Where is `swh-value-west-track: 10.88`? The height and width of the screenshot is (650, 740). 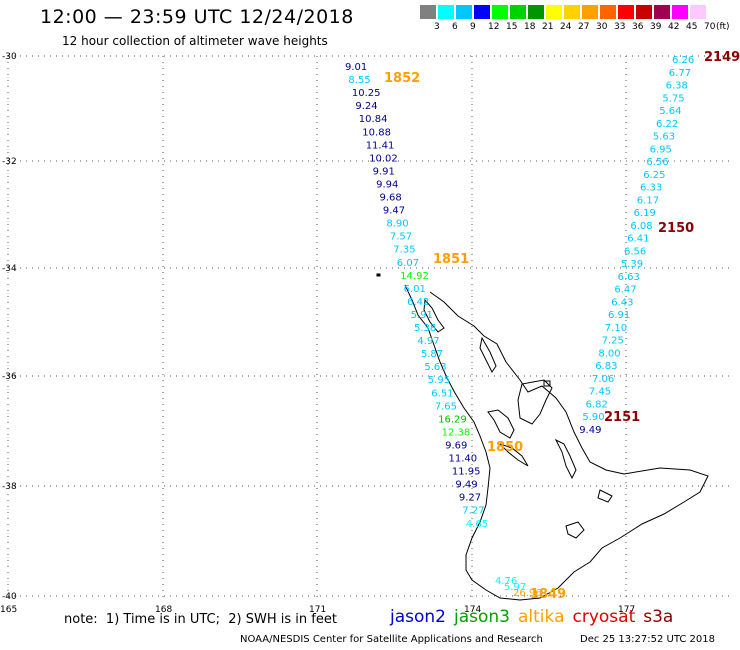
swh-value-west-track: 10.88 is located at coordinates (376, 132).